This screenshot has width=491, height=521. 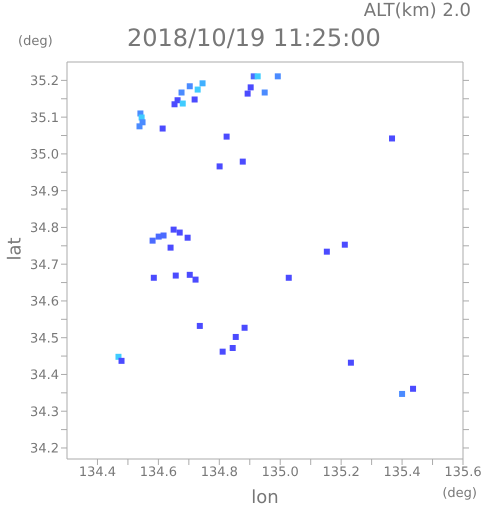 I want to click on x-tick-label: 135.2, so click(x=341, y=472).